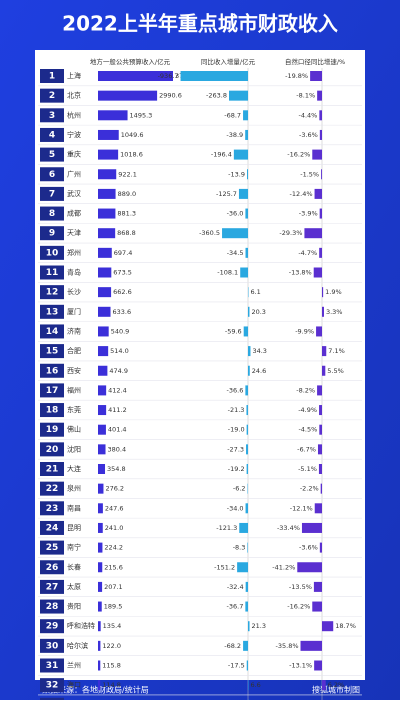  Describe the element at coordinates (168, 76) in the screenshot. I see `value-label: -936.7` at that location.